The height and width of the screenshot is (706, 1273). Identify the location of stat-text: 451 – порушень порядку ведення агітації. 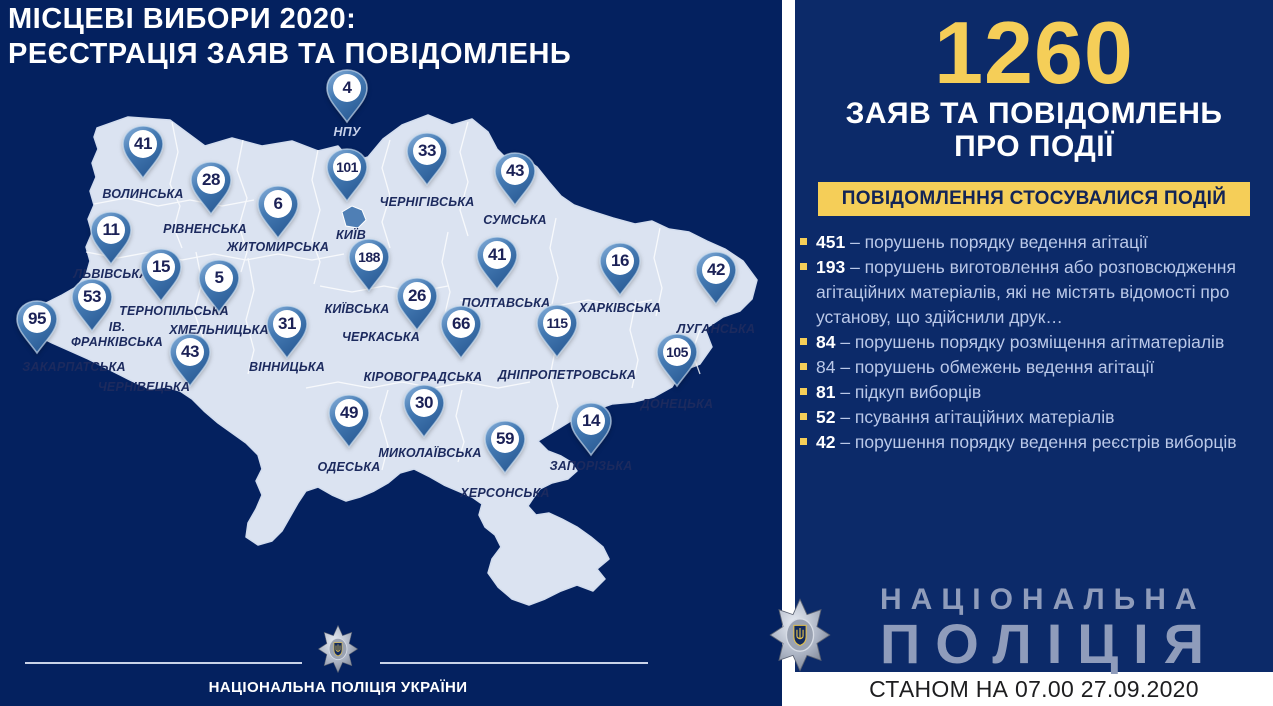
(982, 242).